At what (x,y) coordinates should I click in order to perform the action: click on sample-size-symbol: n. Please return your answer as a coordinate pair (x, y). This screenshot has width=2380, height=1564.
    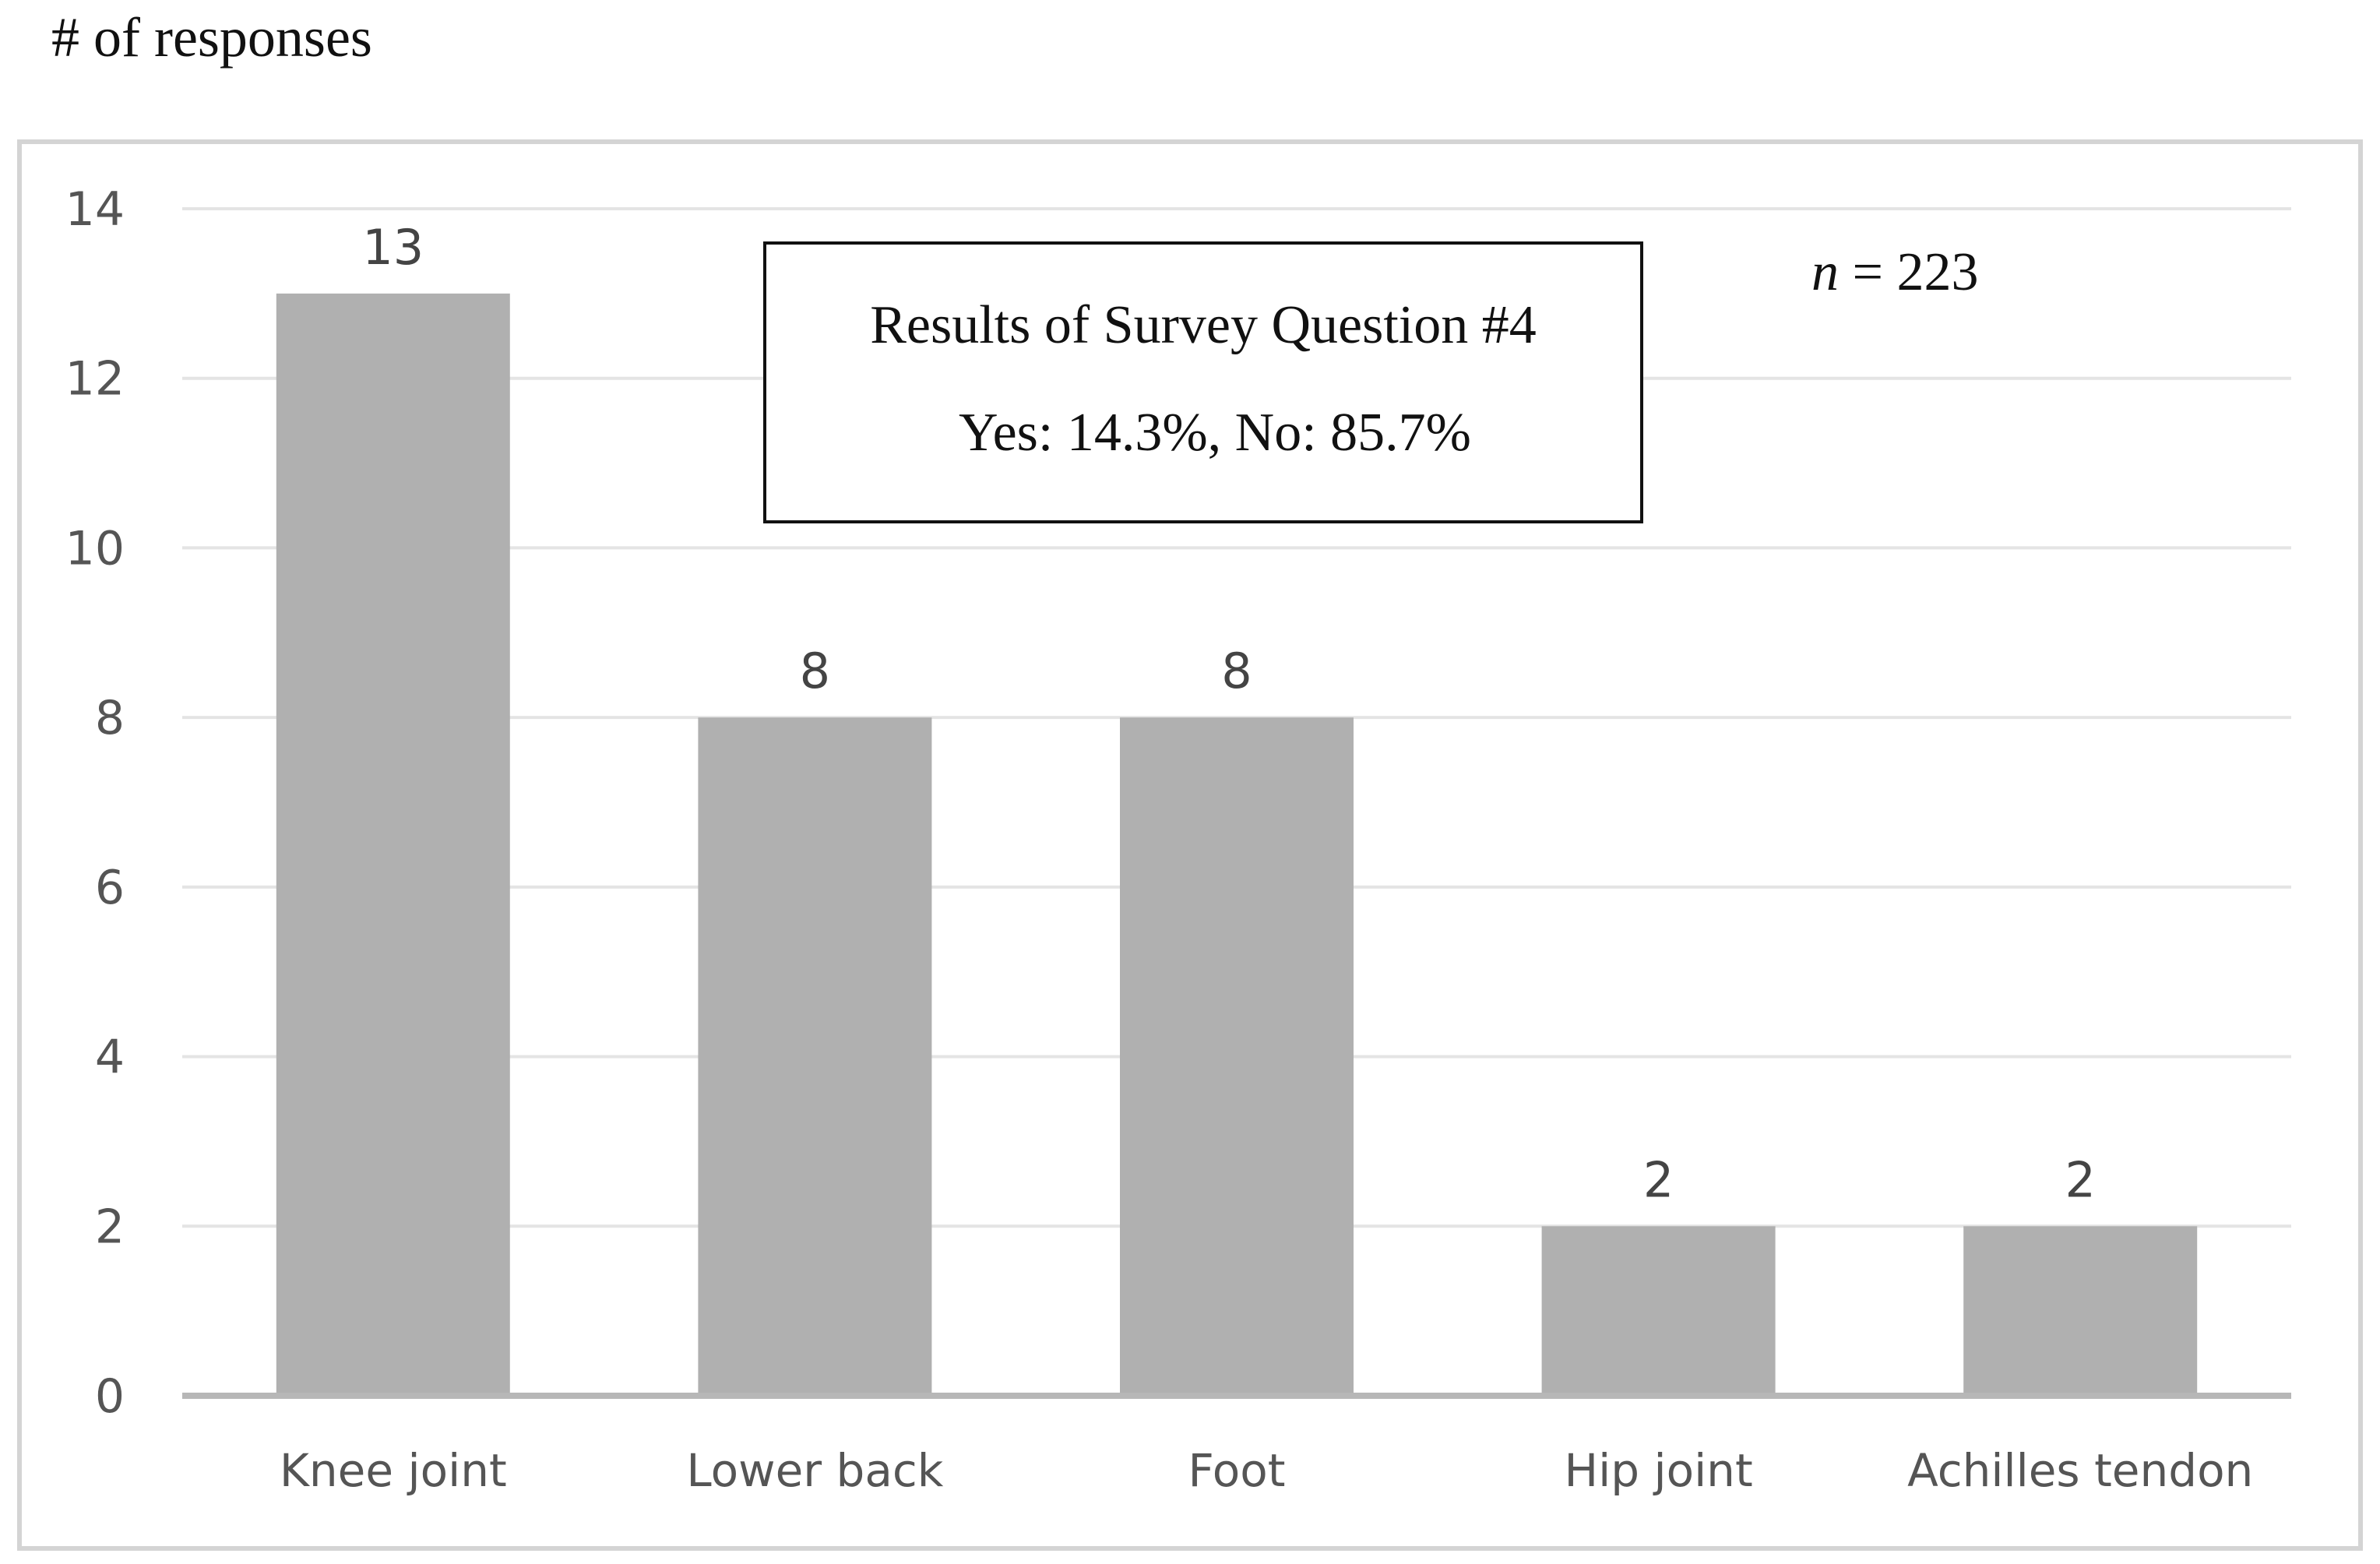
    Looking at the image, I should click on (1825, 272).